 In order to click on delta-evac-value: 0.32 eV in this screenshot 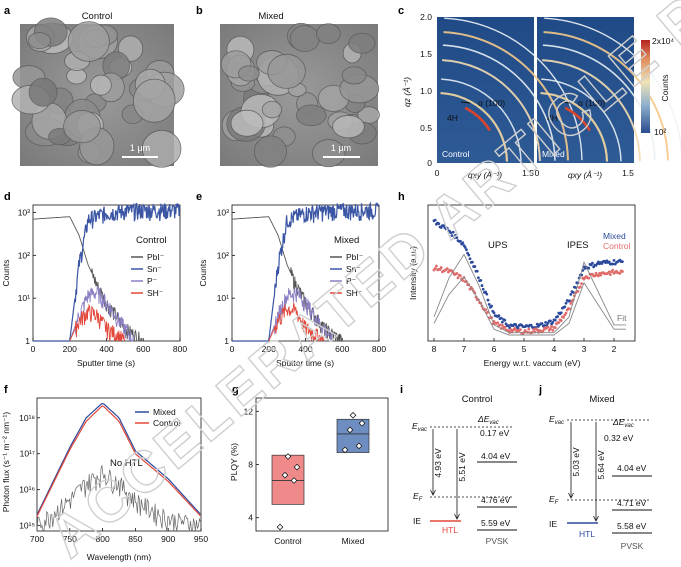, I will do `click(619, 438)`.